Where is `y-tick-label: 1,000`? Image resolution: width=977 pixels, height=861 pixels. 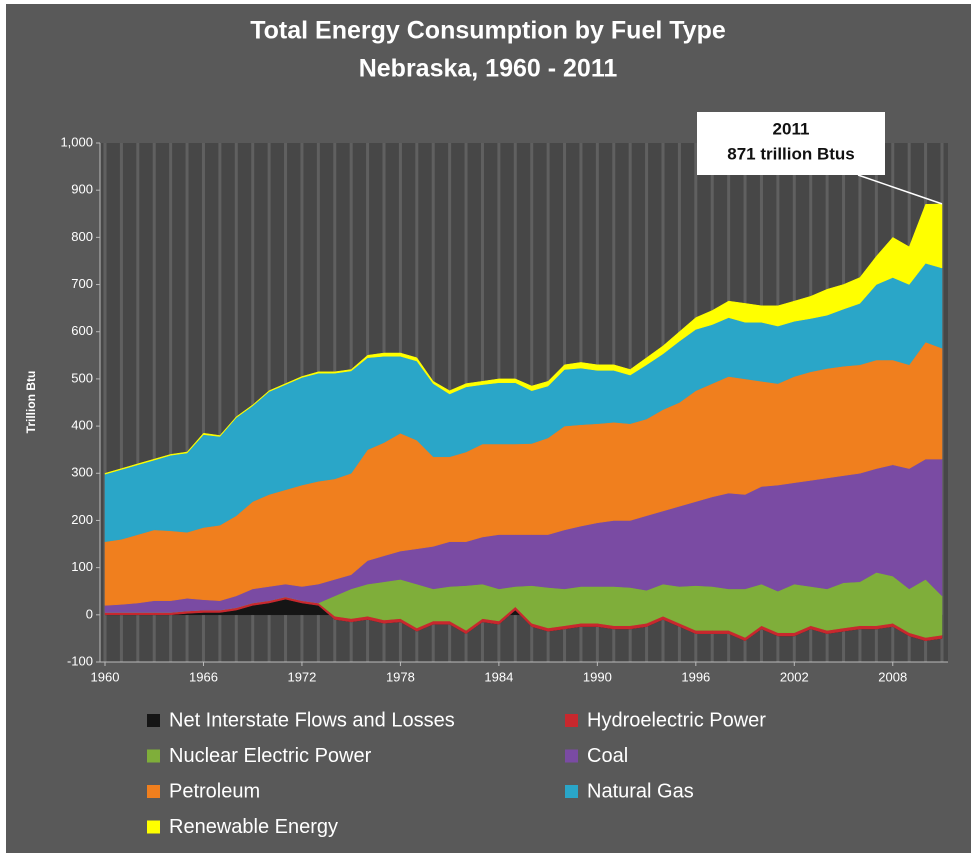 y-tick-label: 1,000 is located at coordinates (76, 141).